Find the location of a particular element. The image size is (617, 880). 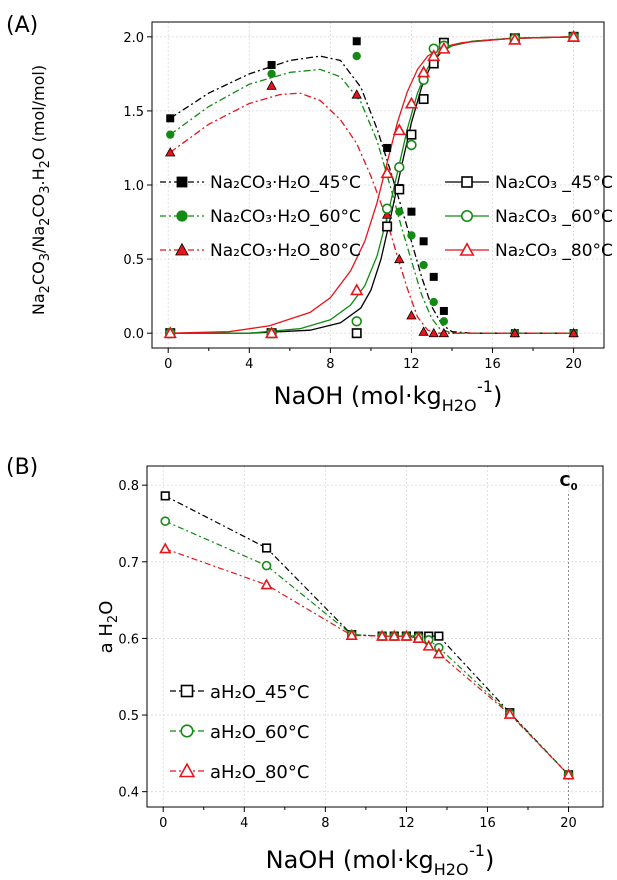

y-tick-label: 0.8 is located at coordinates (128, 486).